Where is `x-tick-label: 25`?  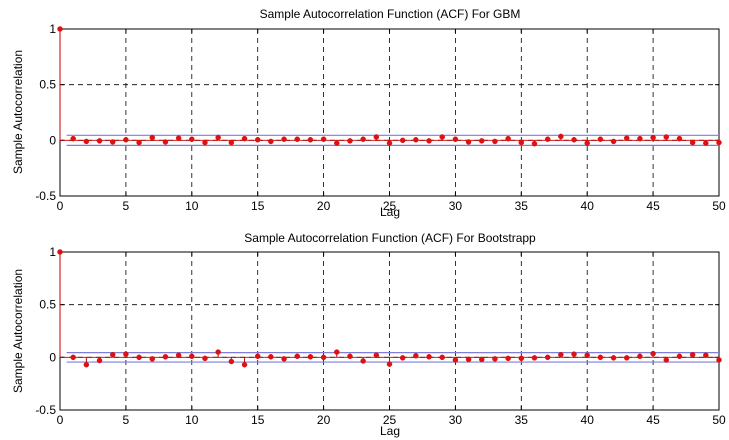 x-tick-label: 25 is located at coordinates (390, 420).